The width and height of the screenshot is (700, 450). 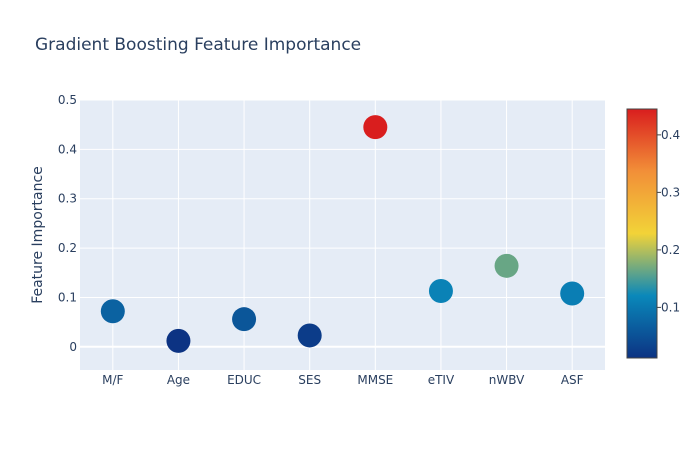 I want to click on colorbar-tick-label: 0.1, so click(x=670, y=307).